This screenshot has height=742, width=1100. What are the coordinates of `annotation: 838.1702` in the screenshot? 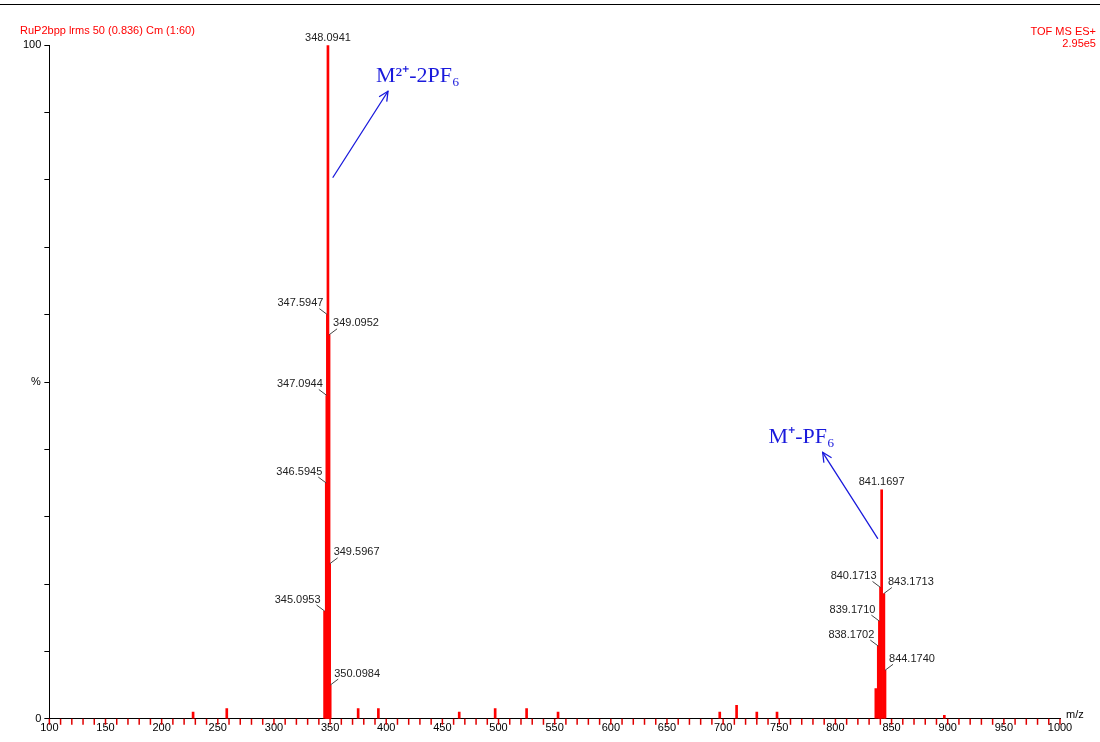 It's located at (851, 633).